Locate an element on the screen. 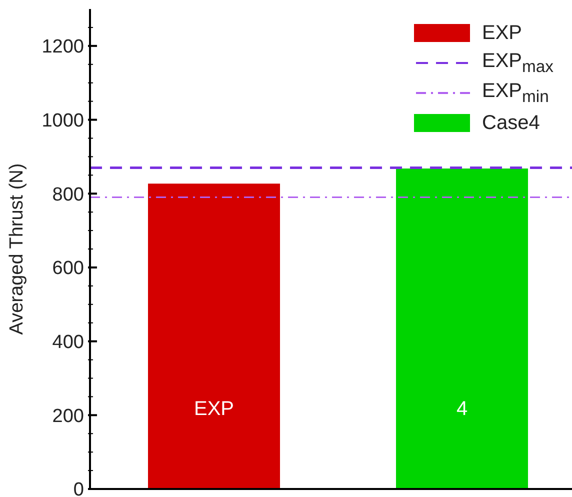 This screenshot has width=572, height=497. y-axis-title: Averaged Thrust (N) is located at coordinates (17, 249).